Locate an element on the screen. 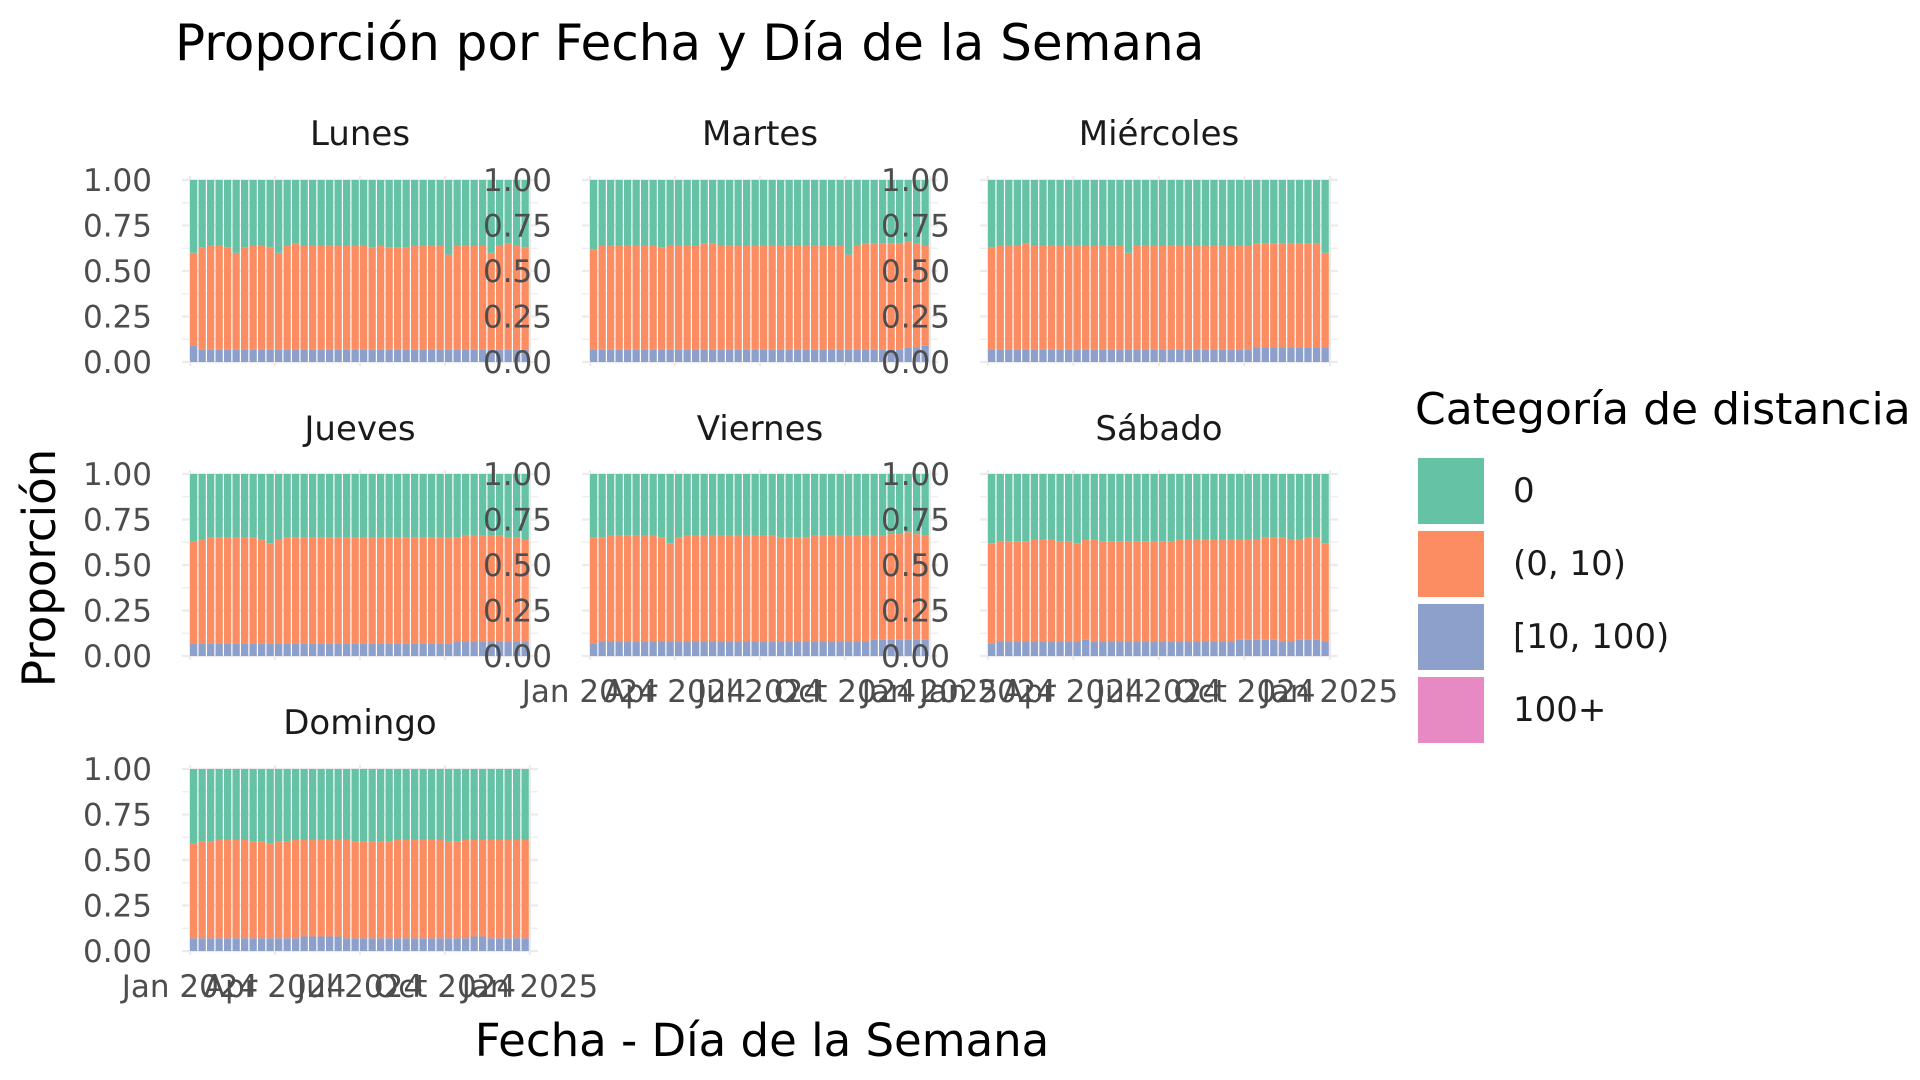 This screenshot has width=1920, height=1080. y-tick-label: 0.25 is located at coordinates (517, 612).